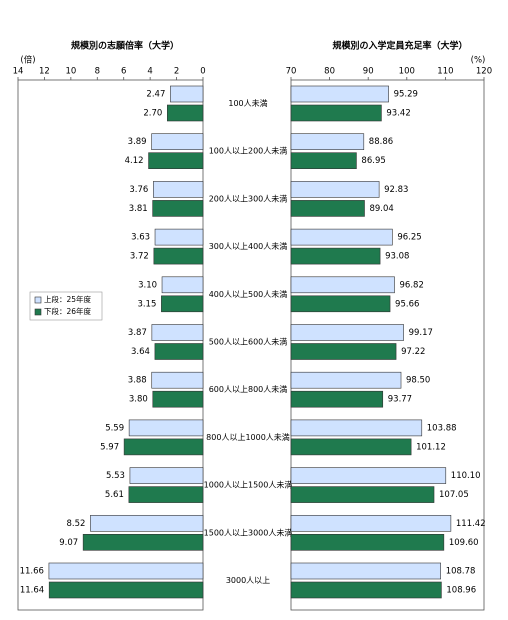  Describe the element at coordinates (97, 72) in the screenshot. I see `x-tick-label: 8` at that location.